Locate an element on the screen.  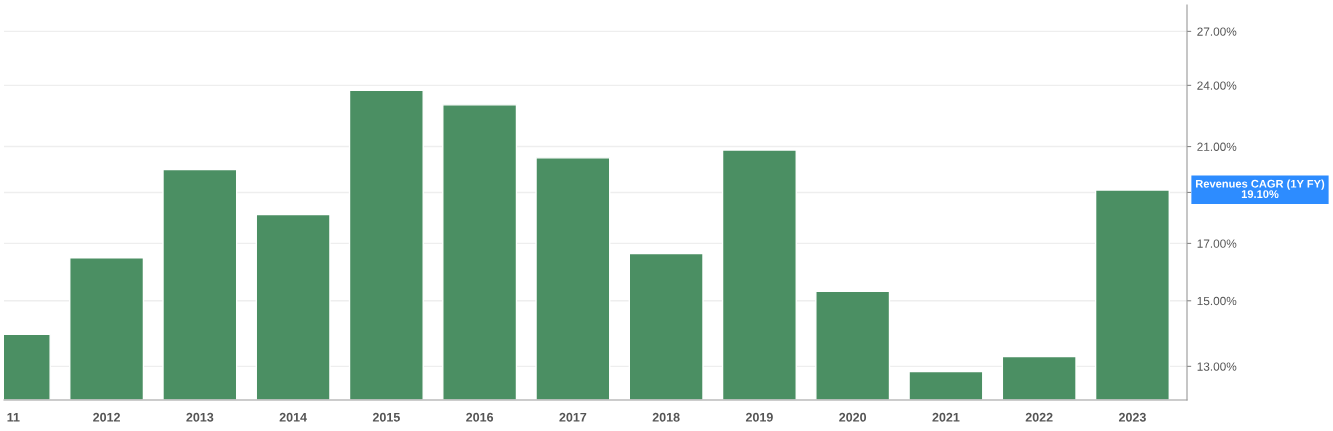
x-tick-label: 2018 is located at coordinates (666, 417).